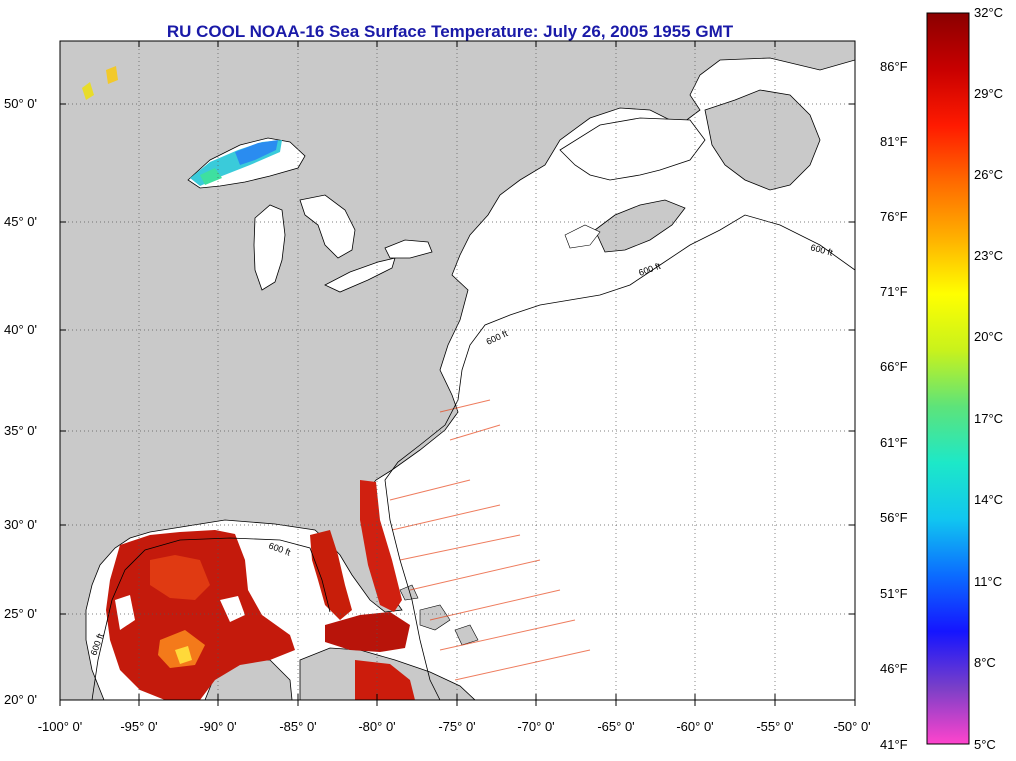 This screenshot has width=1016, height=761. Describe the element at coordinates (775, 726) in the screenshot. I see `lon-label: -55° 0'` at that location.